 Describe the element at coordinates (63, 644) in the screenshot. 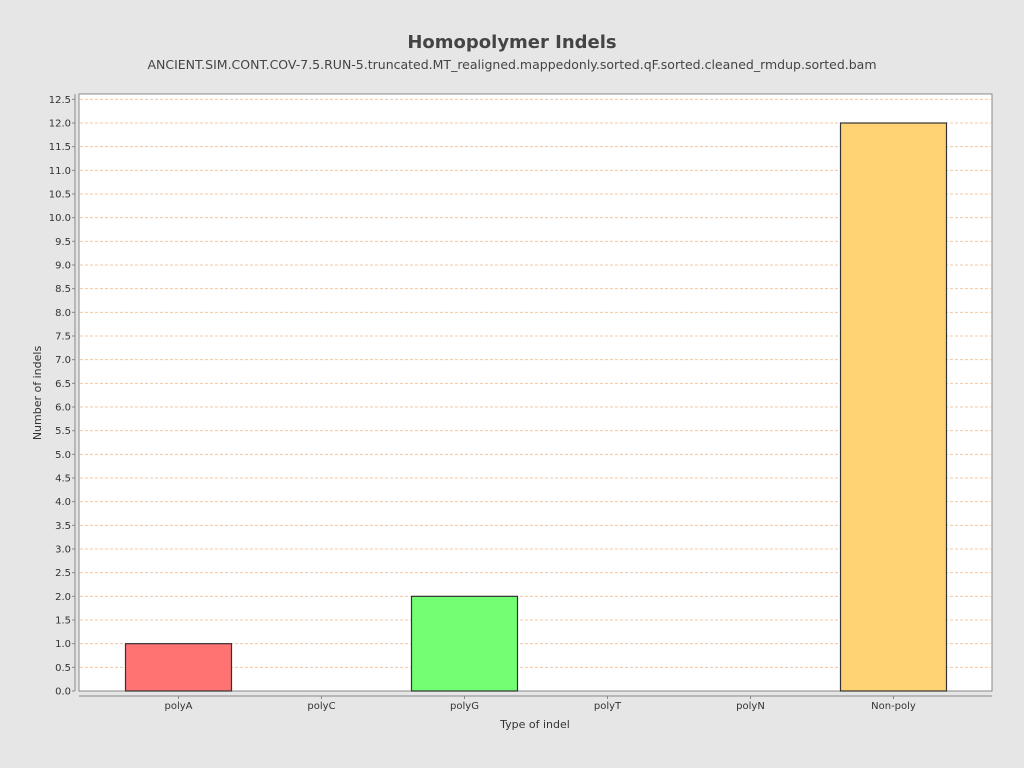

I see `y-tick-label: 1.0` at that location.